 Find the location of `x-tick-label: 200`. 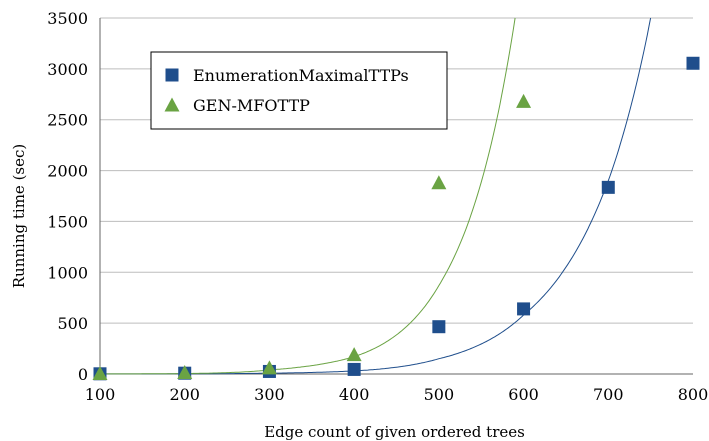

x-tick-label: 200 is located at coordinates (184, 394).